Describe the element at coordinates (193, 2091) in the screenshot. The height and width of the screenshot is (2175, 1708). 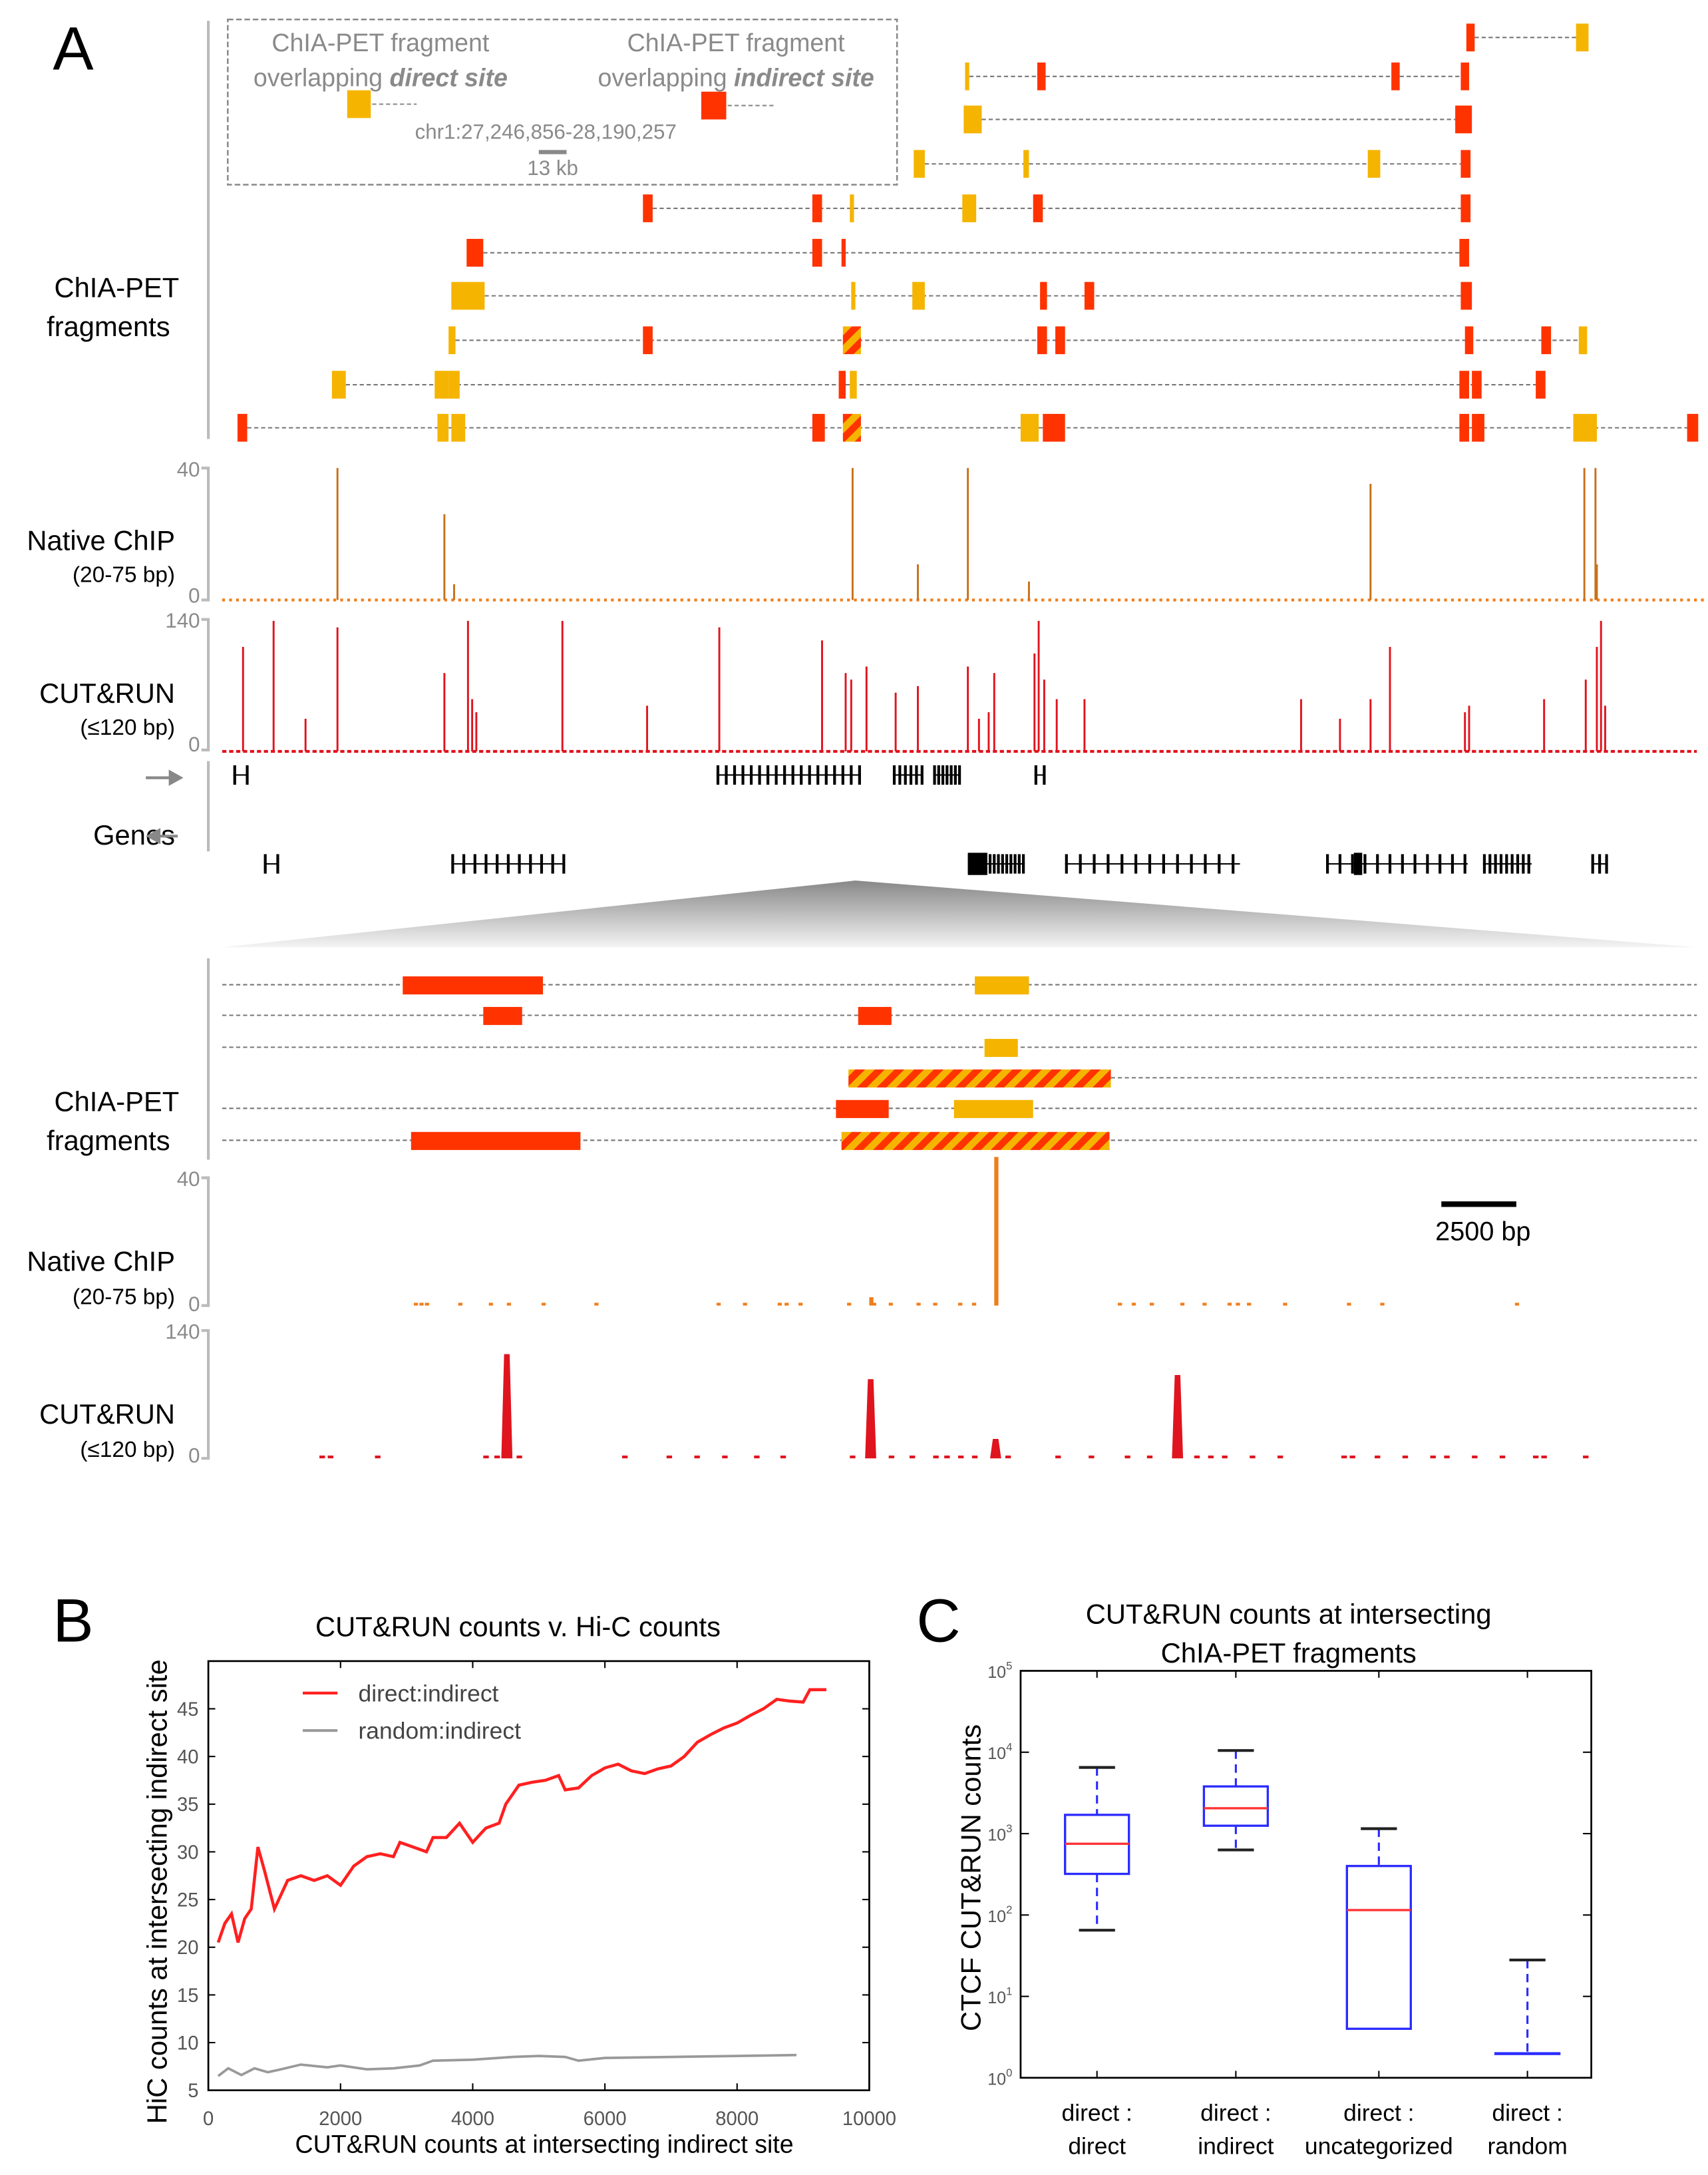
I see `y-tick-label: 5` at that location.